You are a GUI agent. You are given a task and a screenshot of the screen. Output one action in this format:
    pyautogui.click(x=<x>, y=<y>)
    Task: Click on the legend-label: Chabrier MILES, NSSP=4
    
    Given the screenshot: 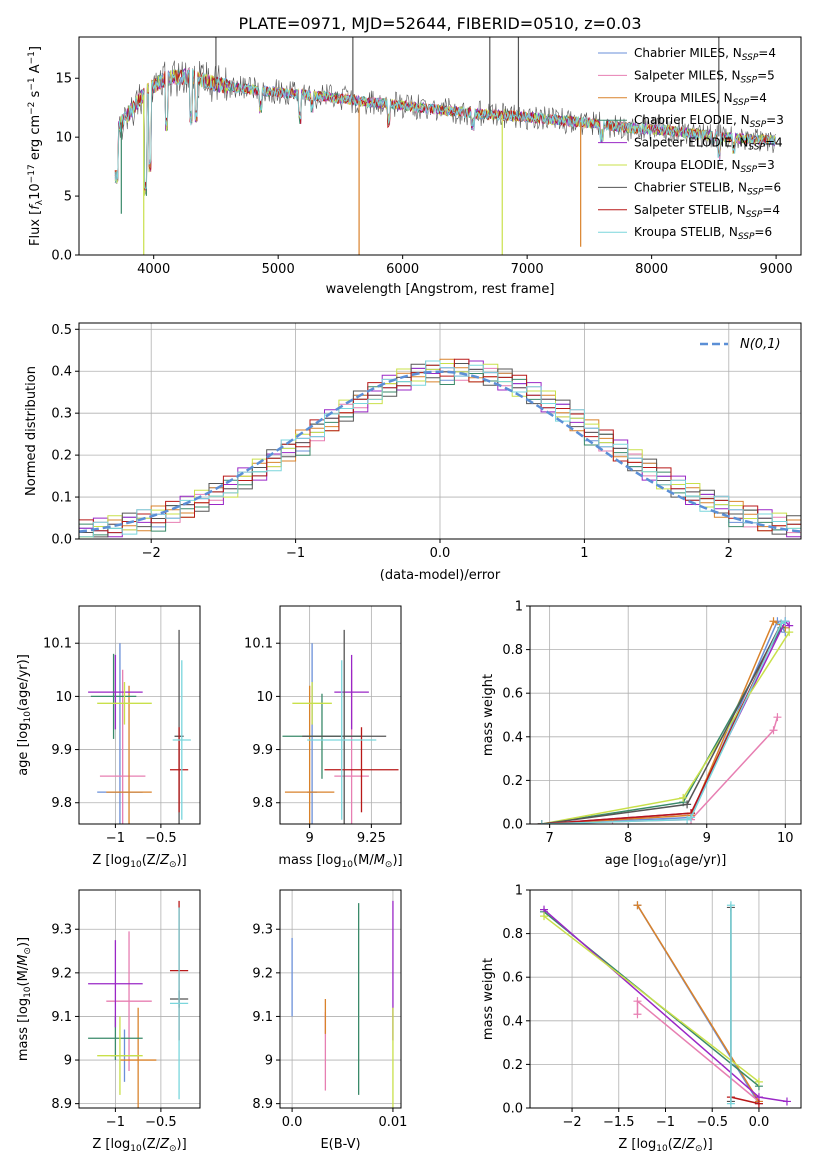 What is the action you would take?
    pyautogui.click(x=705, y=54)
    